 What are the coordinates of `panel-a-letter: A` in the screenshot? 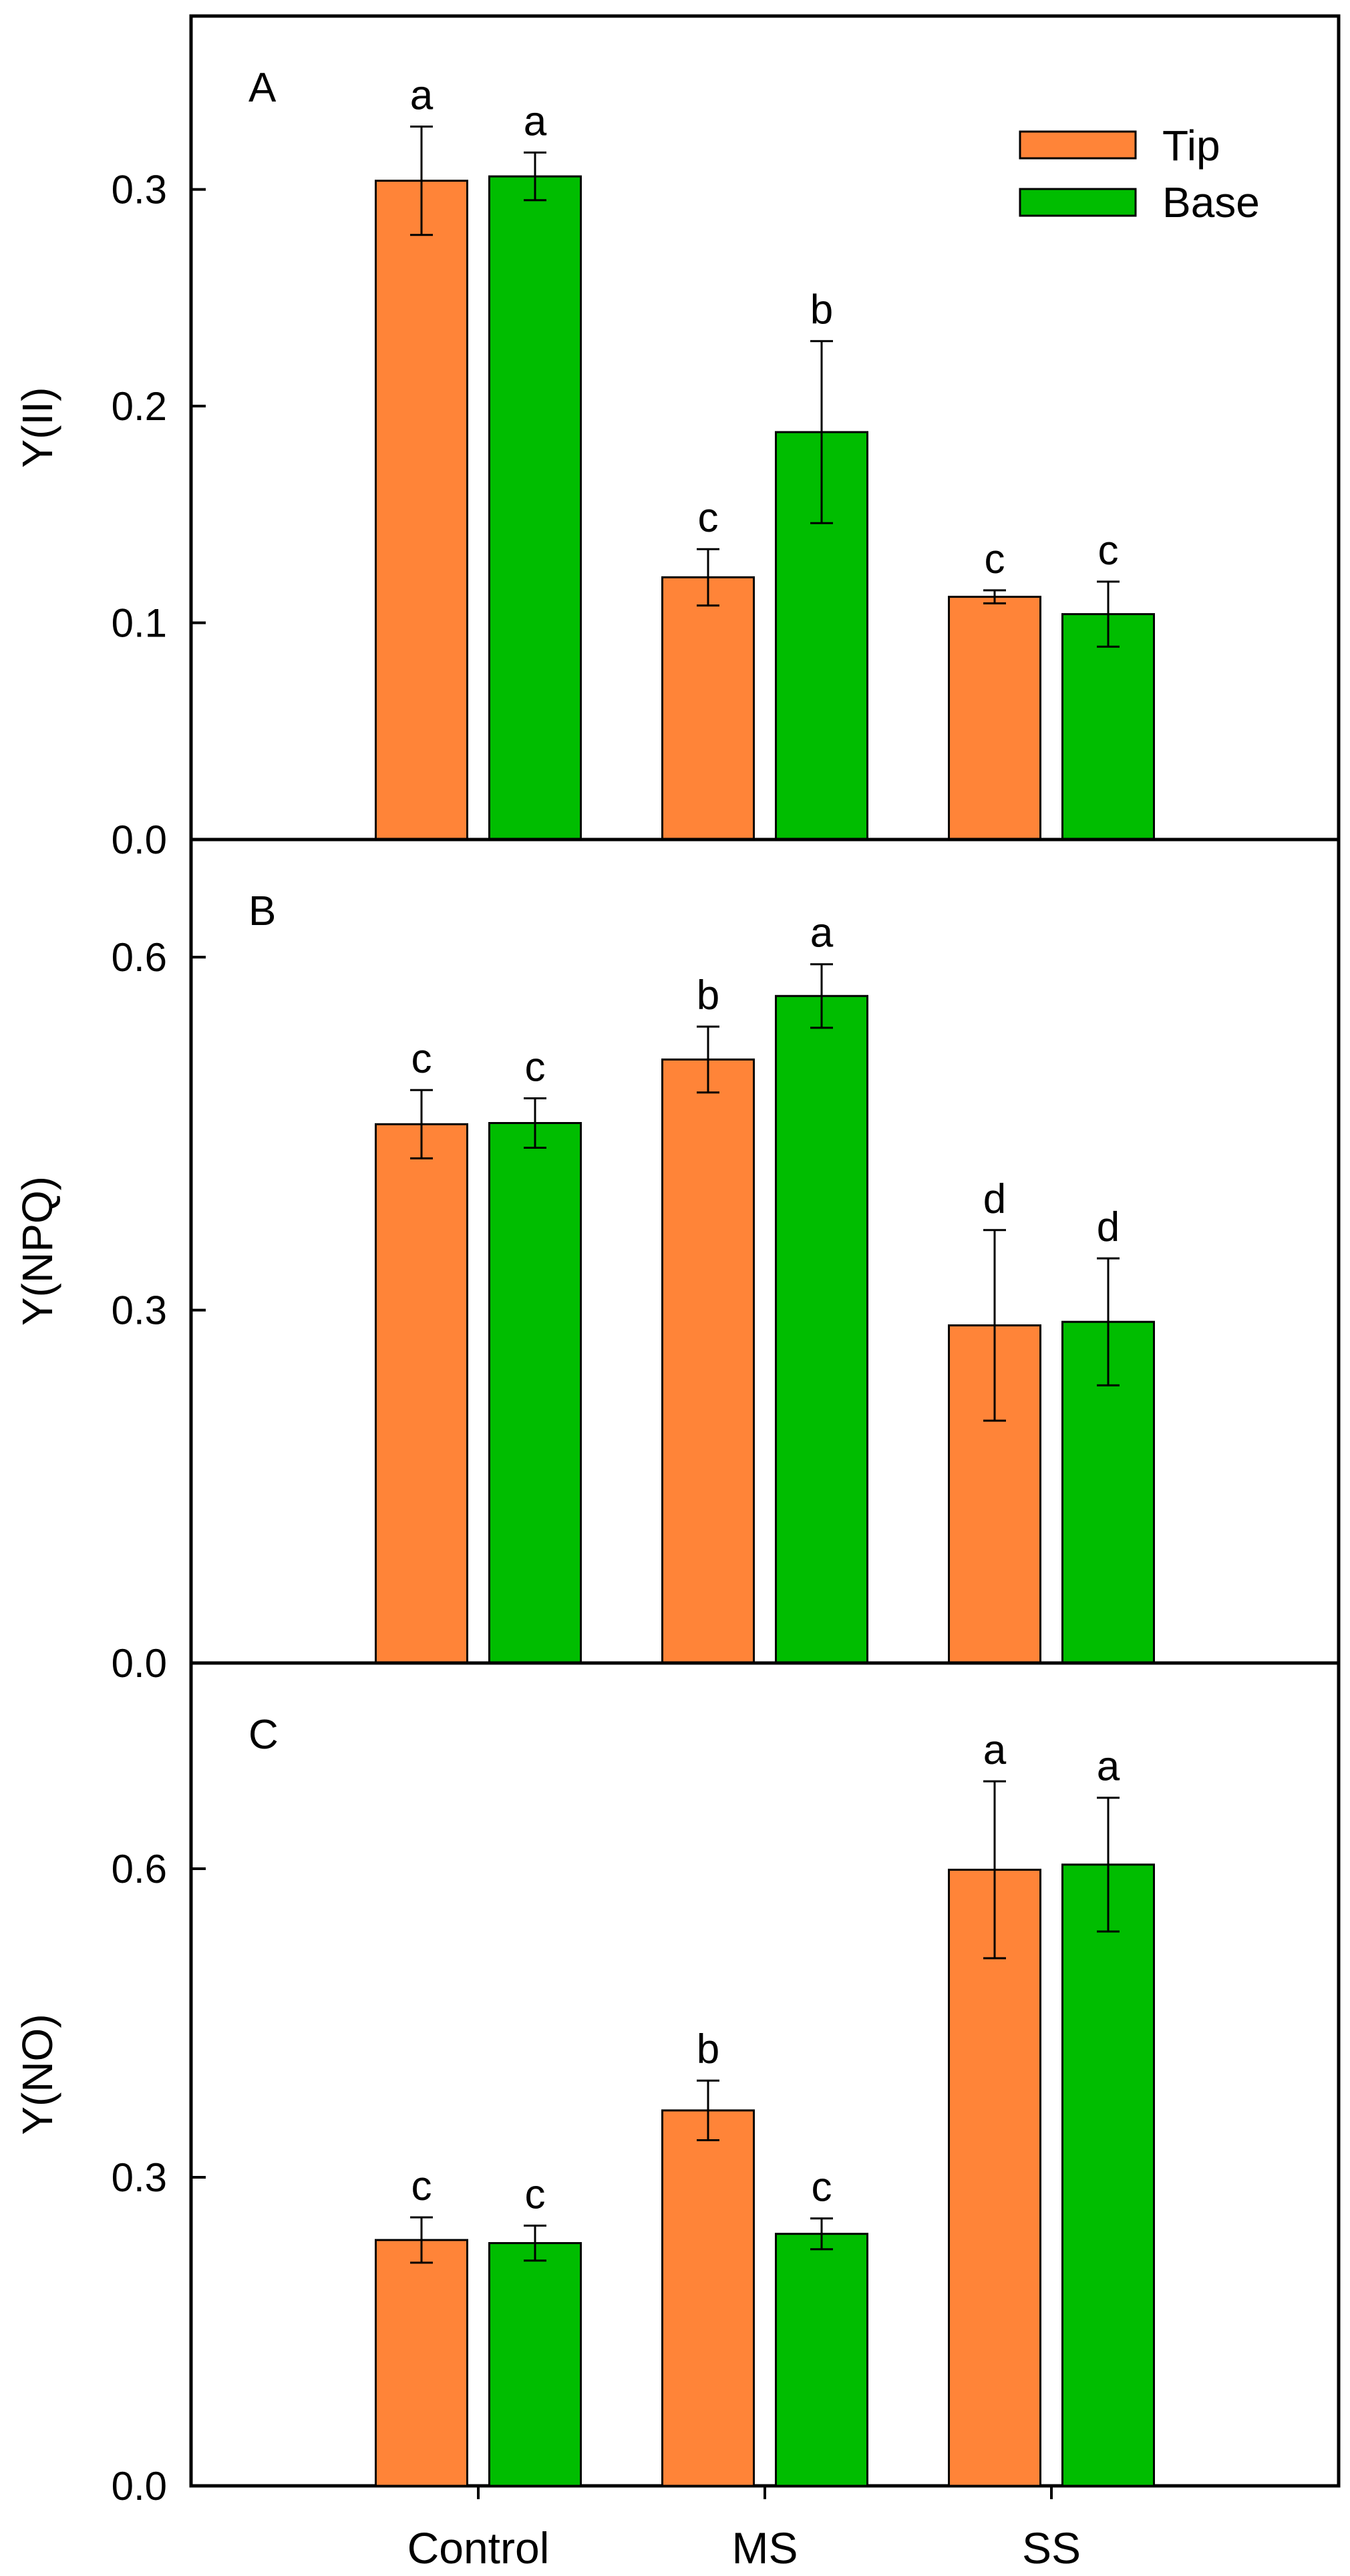 It's located at (262, 88).